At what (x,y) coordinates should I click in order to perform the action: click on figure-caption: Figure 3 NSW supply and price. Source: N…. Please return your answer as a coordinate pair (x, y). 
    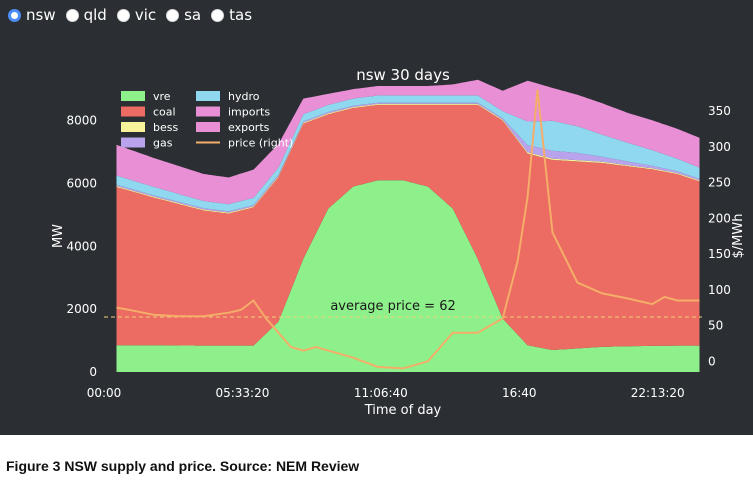
    Looking at the image, I should click on (183, 466).